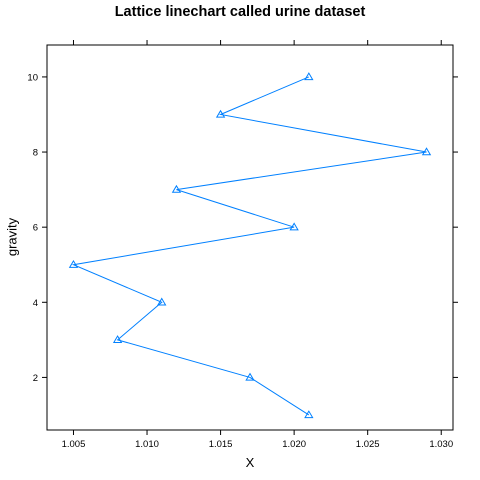  What do you see at coordinates (368, 444) in the screenshot?
I see `x-tick-label: 1.025` at bounding box center [368, 444].